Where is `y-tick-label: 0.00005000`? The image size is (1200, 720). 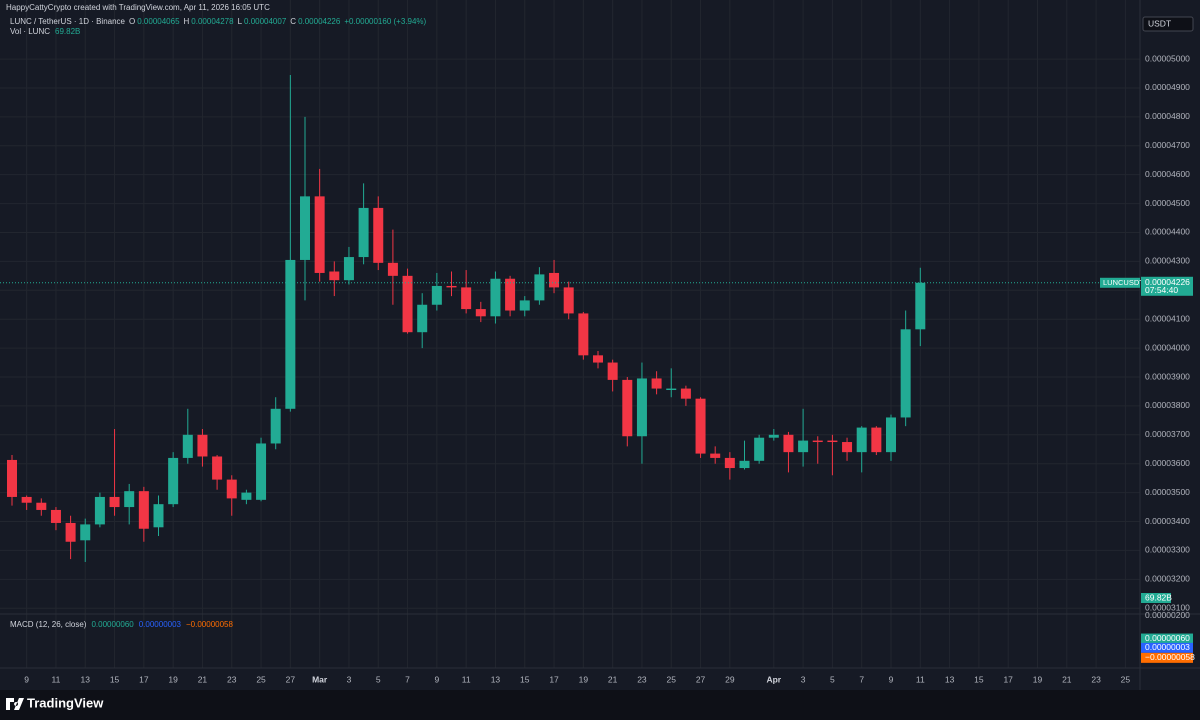
y-tick-label: 0.00005000 is located at coordinates (1167, 58).